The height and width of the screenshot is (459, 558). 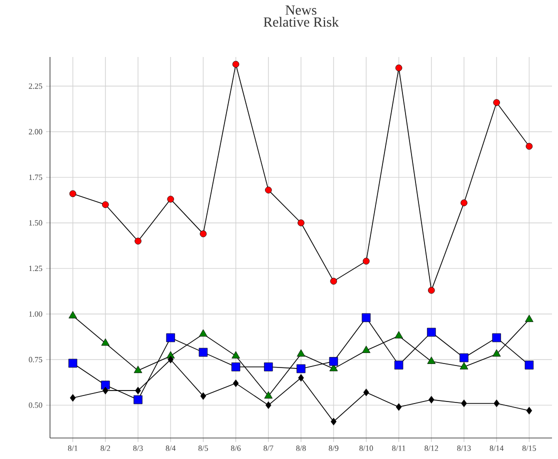 What do you see at coordinates (301, 21) in the screenshot?
I see `chart-subtitle: Relative Risk` at bounding box center [301, 21].